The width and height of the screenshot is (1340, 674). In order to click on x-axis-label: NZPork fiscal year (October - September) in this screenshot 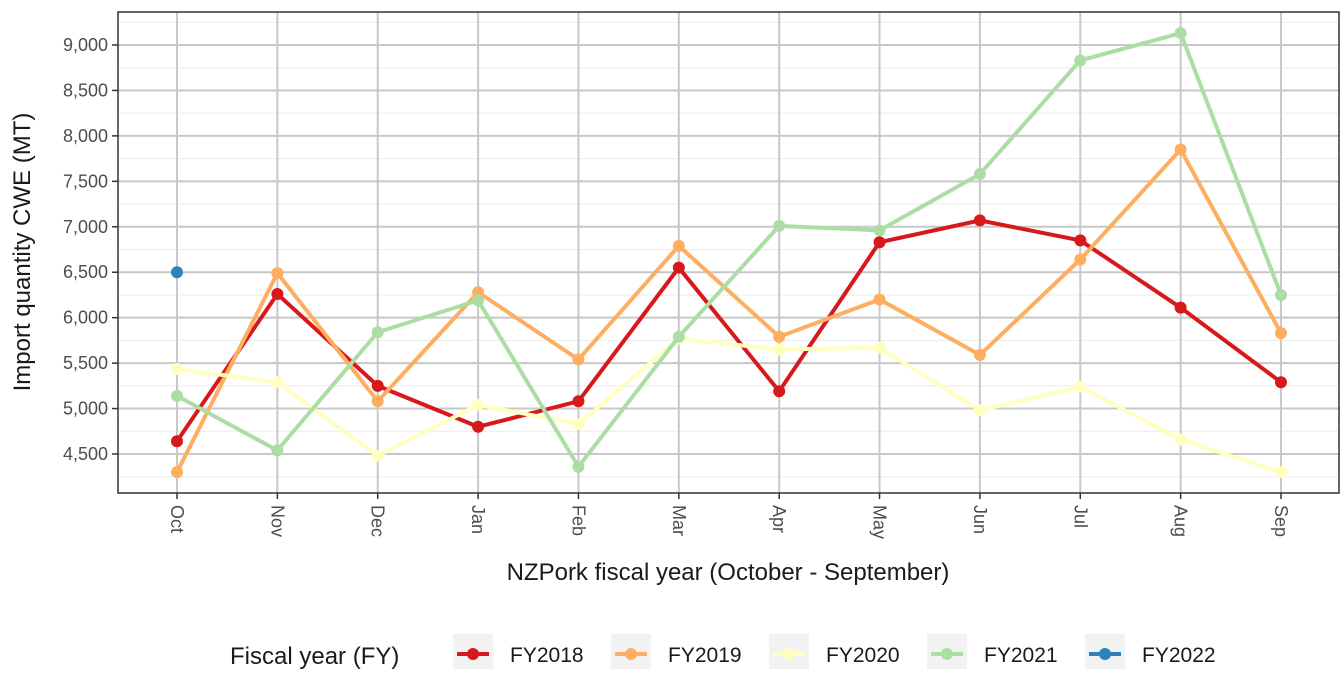, I will do `click(728, 572)`.